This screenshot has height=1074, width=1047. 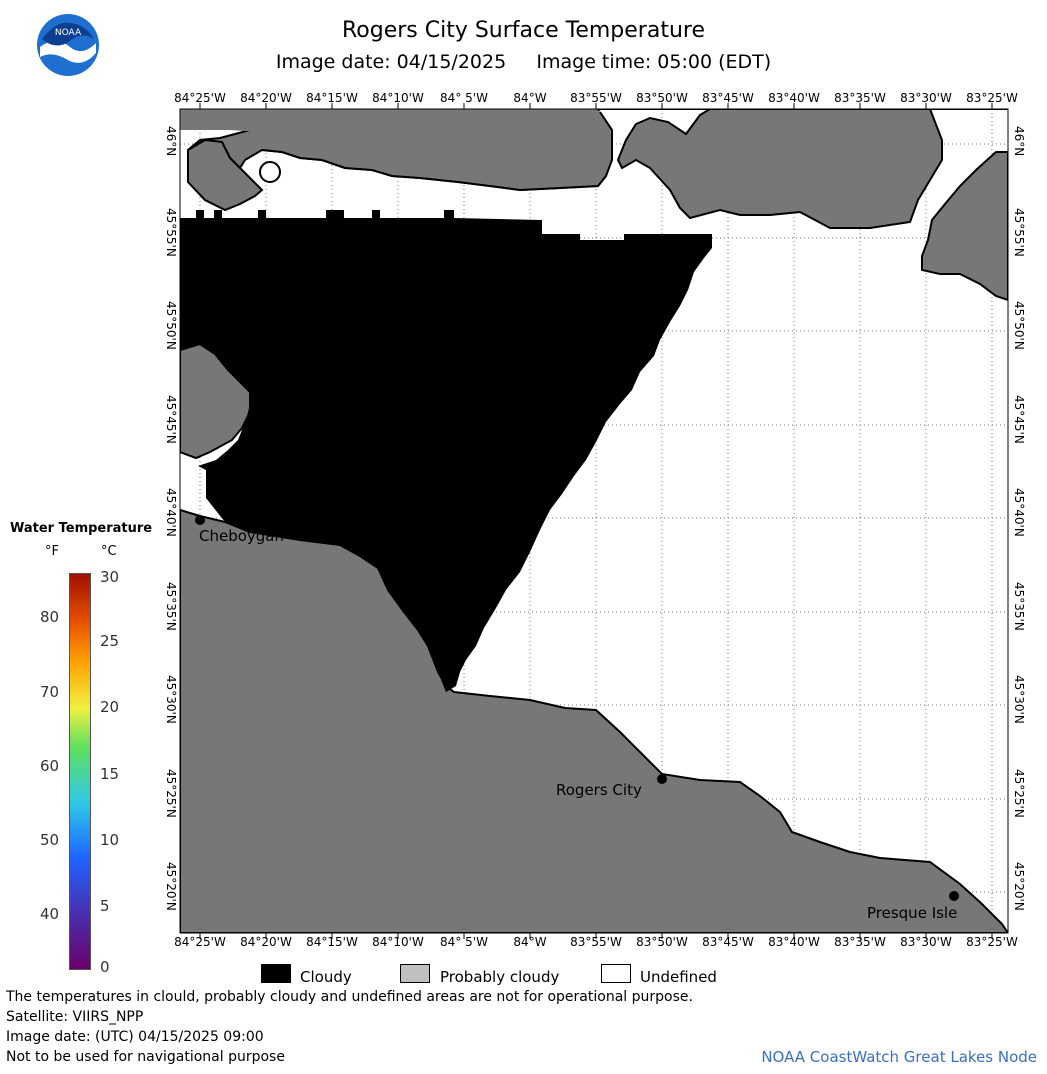 What do you see at coordinates (110, 840) in the screenshot?
I see `legend-tick-c: 10` at bounding box center [110, 840].